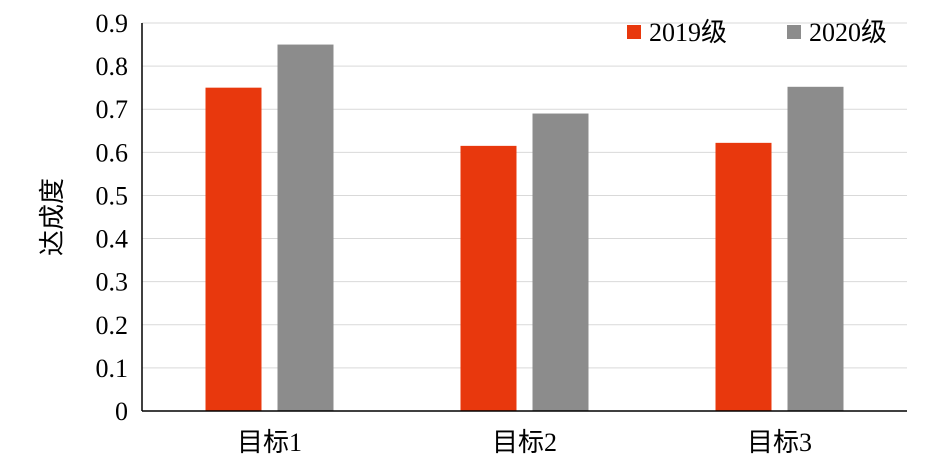 Image resolution: width=945 pixels, height=466 pixels. I want to click on x-category-label: 目标2, so click(524, 442).